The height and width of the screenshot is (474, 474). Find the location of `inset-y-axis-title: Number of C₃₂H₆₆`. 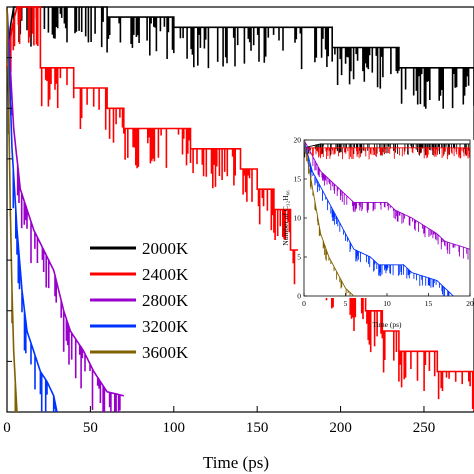

inset-y-axis-title: Number of C₃₂H₆₆ is located at coordinates (285, 218).